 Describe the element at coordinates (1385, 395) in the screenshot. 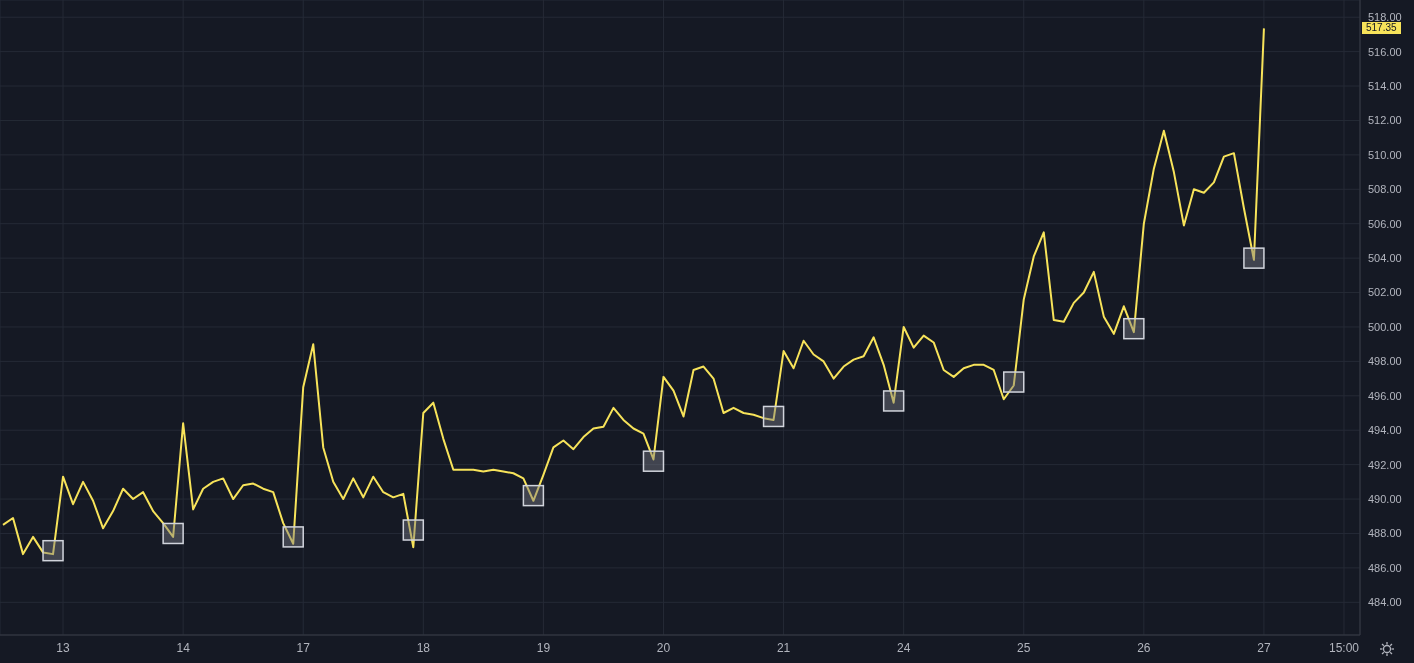

I see `y-tick-label: 496.00` at that location.